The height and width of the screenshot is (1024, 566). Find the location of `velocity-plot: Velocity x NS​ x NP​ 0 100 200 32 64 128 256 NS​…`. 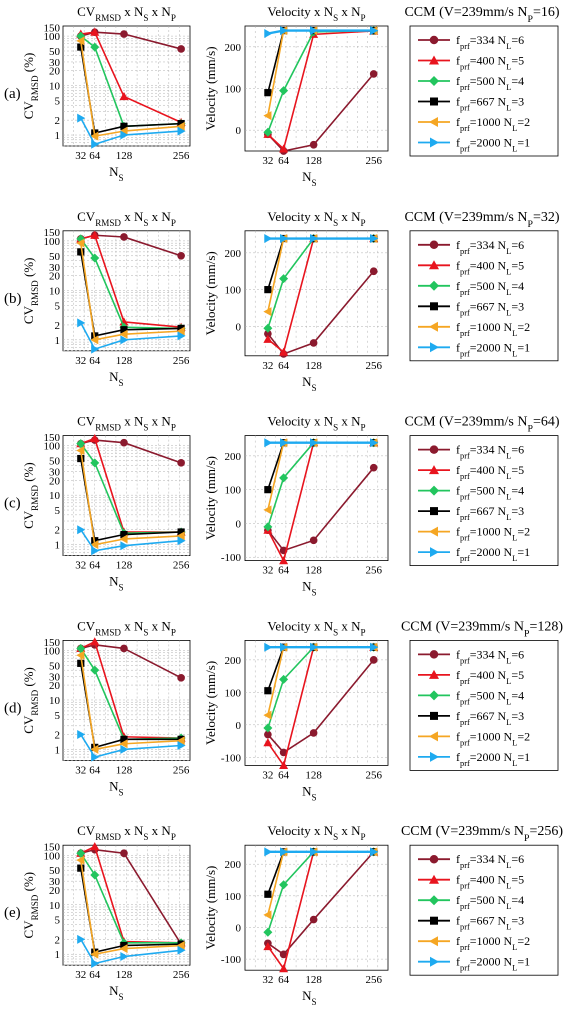

velocity-plot: Velocity x NS​ x NP​ 0 100 200 32 64 128 256 NS​… is located at coordinates (296, 301).